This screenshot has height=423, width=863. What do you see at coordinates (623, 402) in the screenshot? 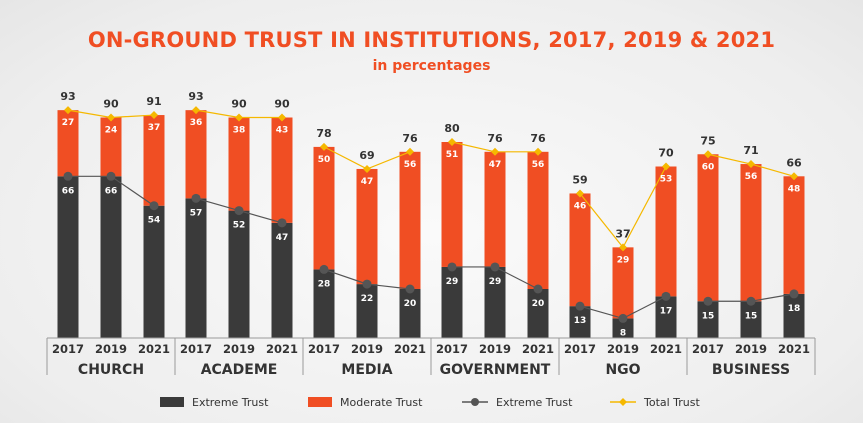
I see `legend-total-marker` at bounding box center [623, 402].